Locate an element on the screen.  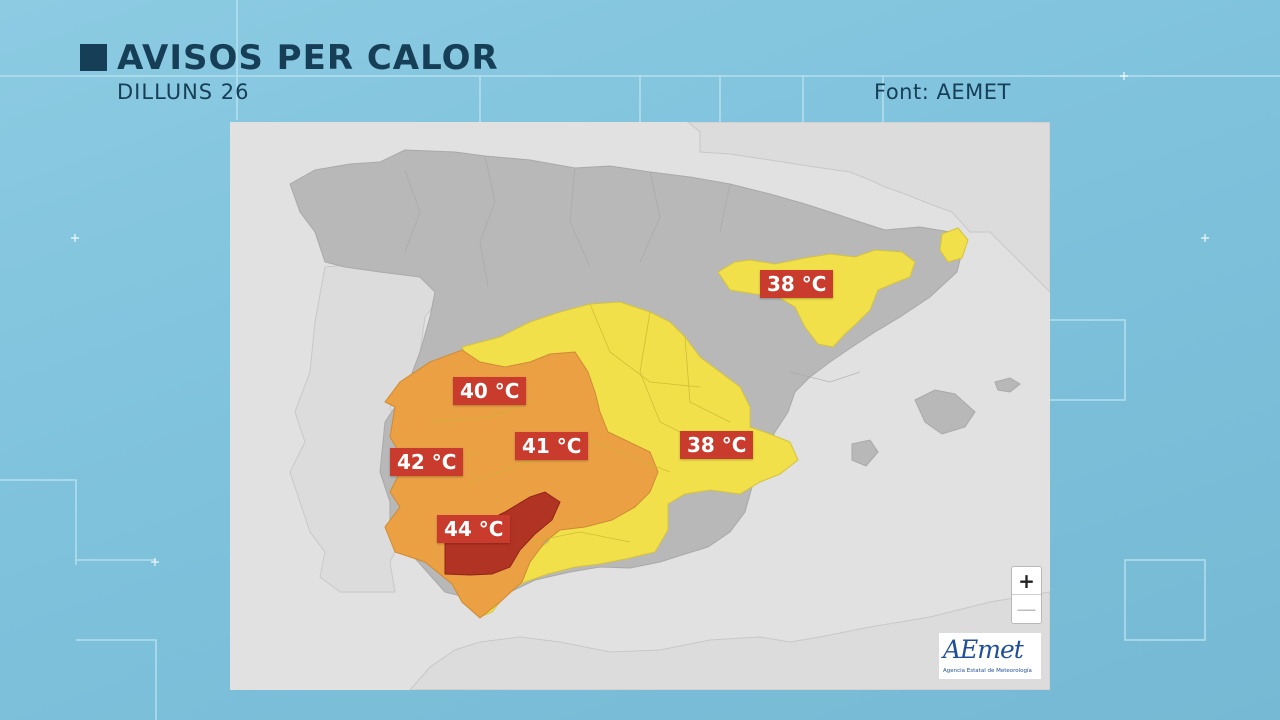
page-title: AVISOS PER CALOR is located at coordinates (308, 58).